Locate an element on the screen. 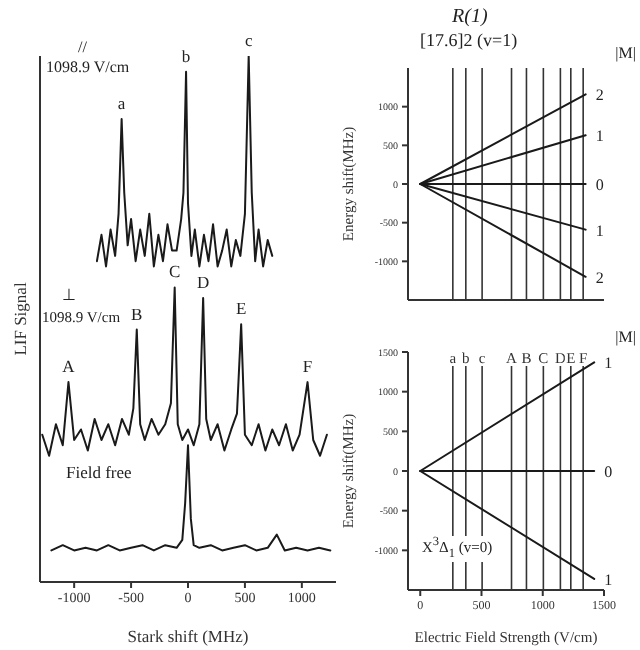 This screenshot has height=650, width=640. chart-title: R(1) is located at coordinates (470, 17).